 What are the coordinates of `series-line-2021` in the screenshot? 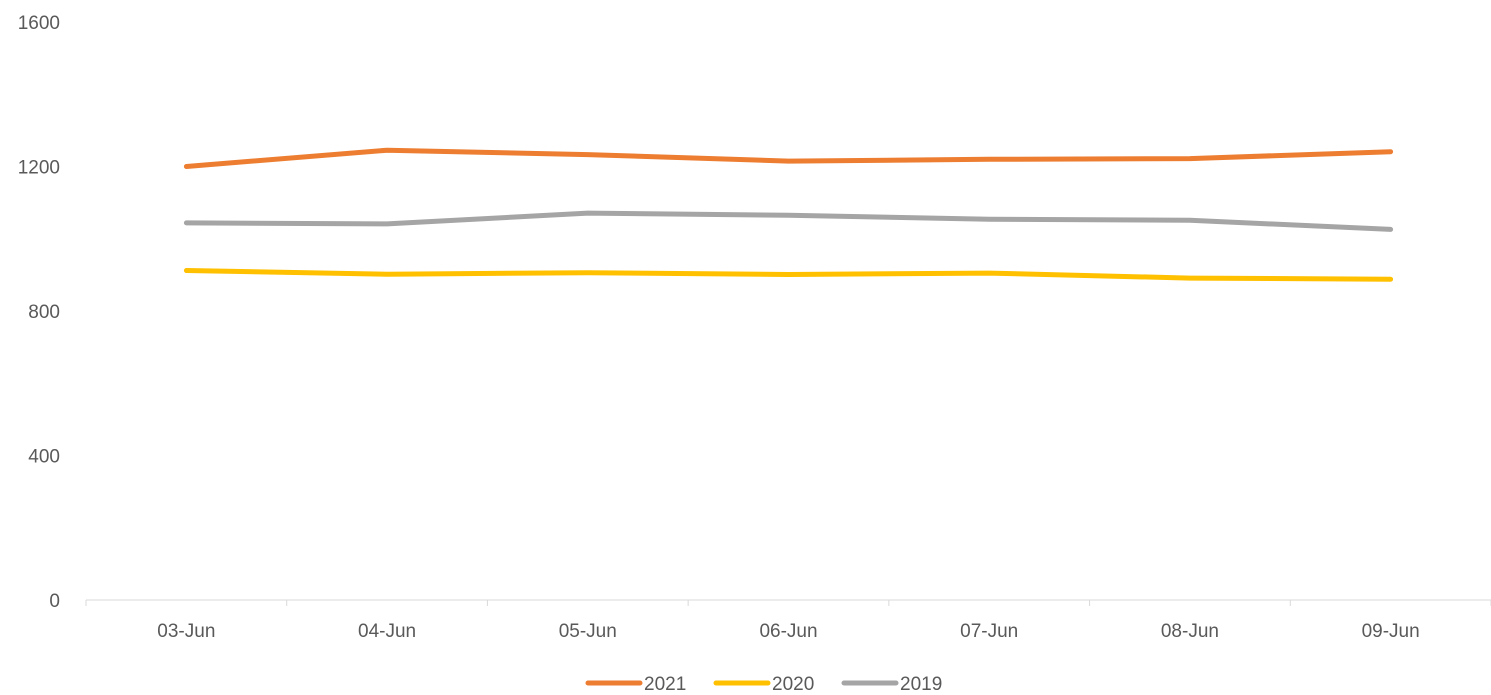 It's located at (788, 158).